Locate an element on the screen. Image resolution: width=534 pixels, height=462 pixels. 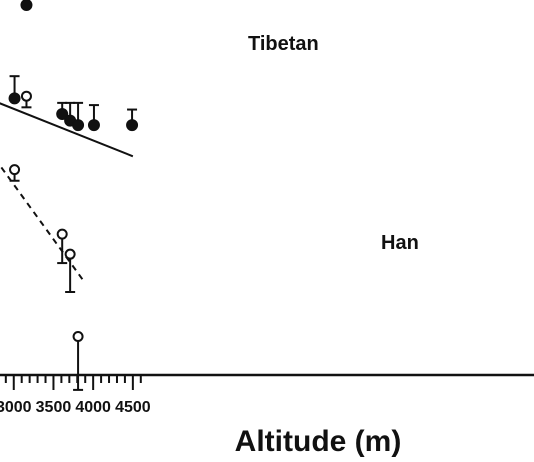
x-tick-label-3500: 3500 is located at coordinates (54, 407).